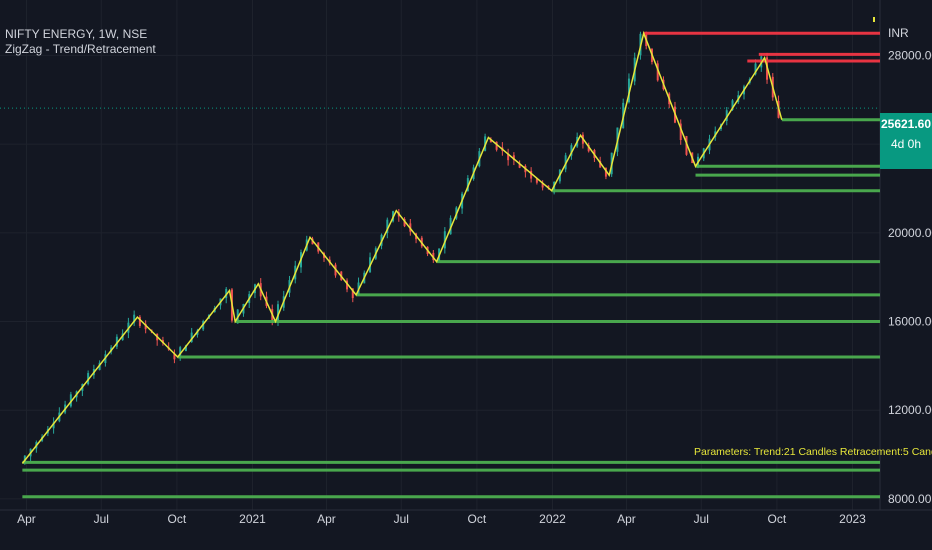 The image size is (932, 550). Describe the element at coordinates (906, 124) in the screenshot. I see `last-price-badge: 25621.60` at that location.